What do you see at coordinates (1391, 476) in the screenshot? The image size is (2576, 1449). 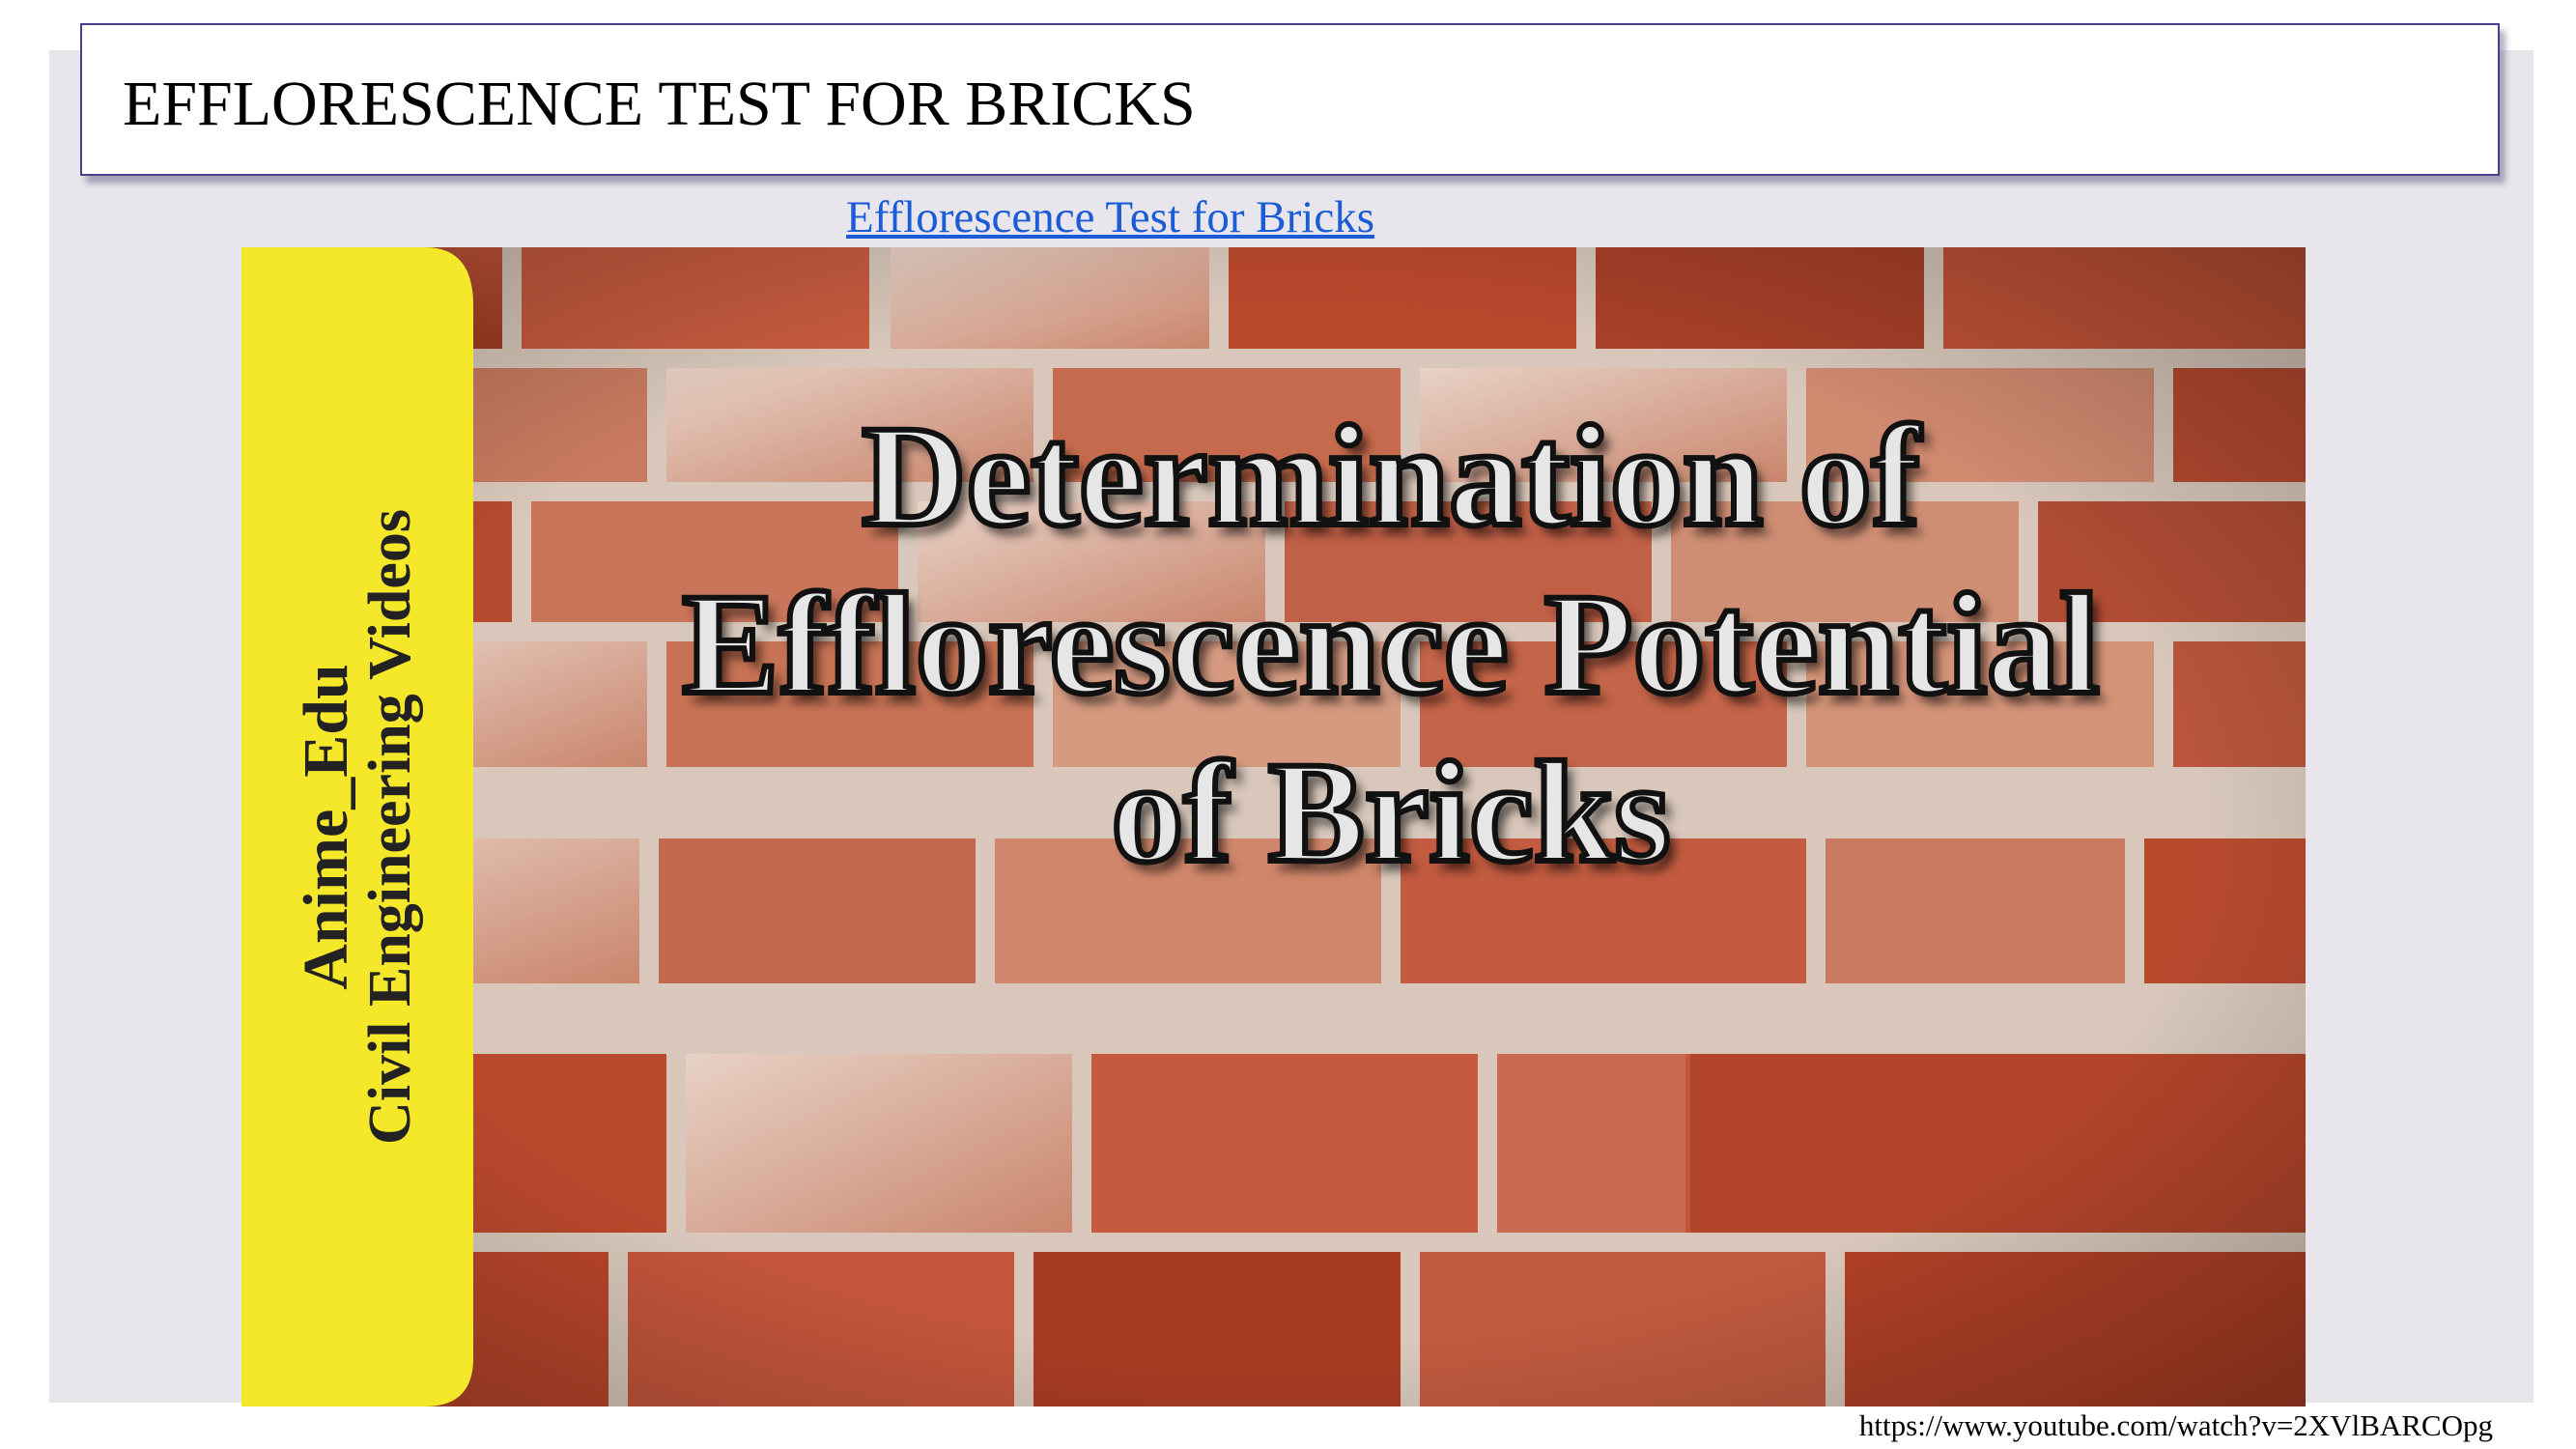 I see `headline-line-1: Determination of` at bounding box center [1391, 476].